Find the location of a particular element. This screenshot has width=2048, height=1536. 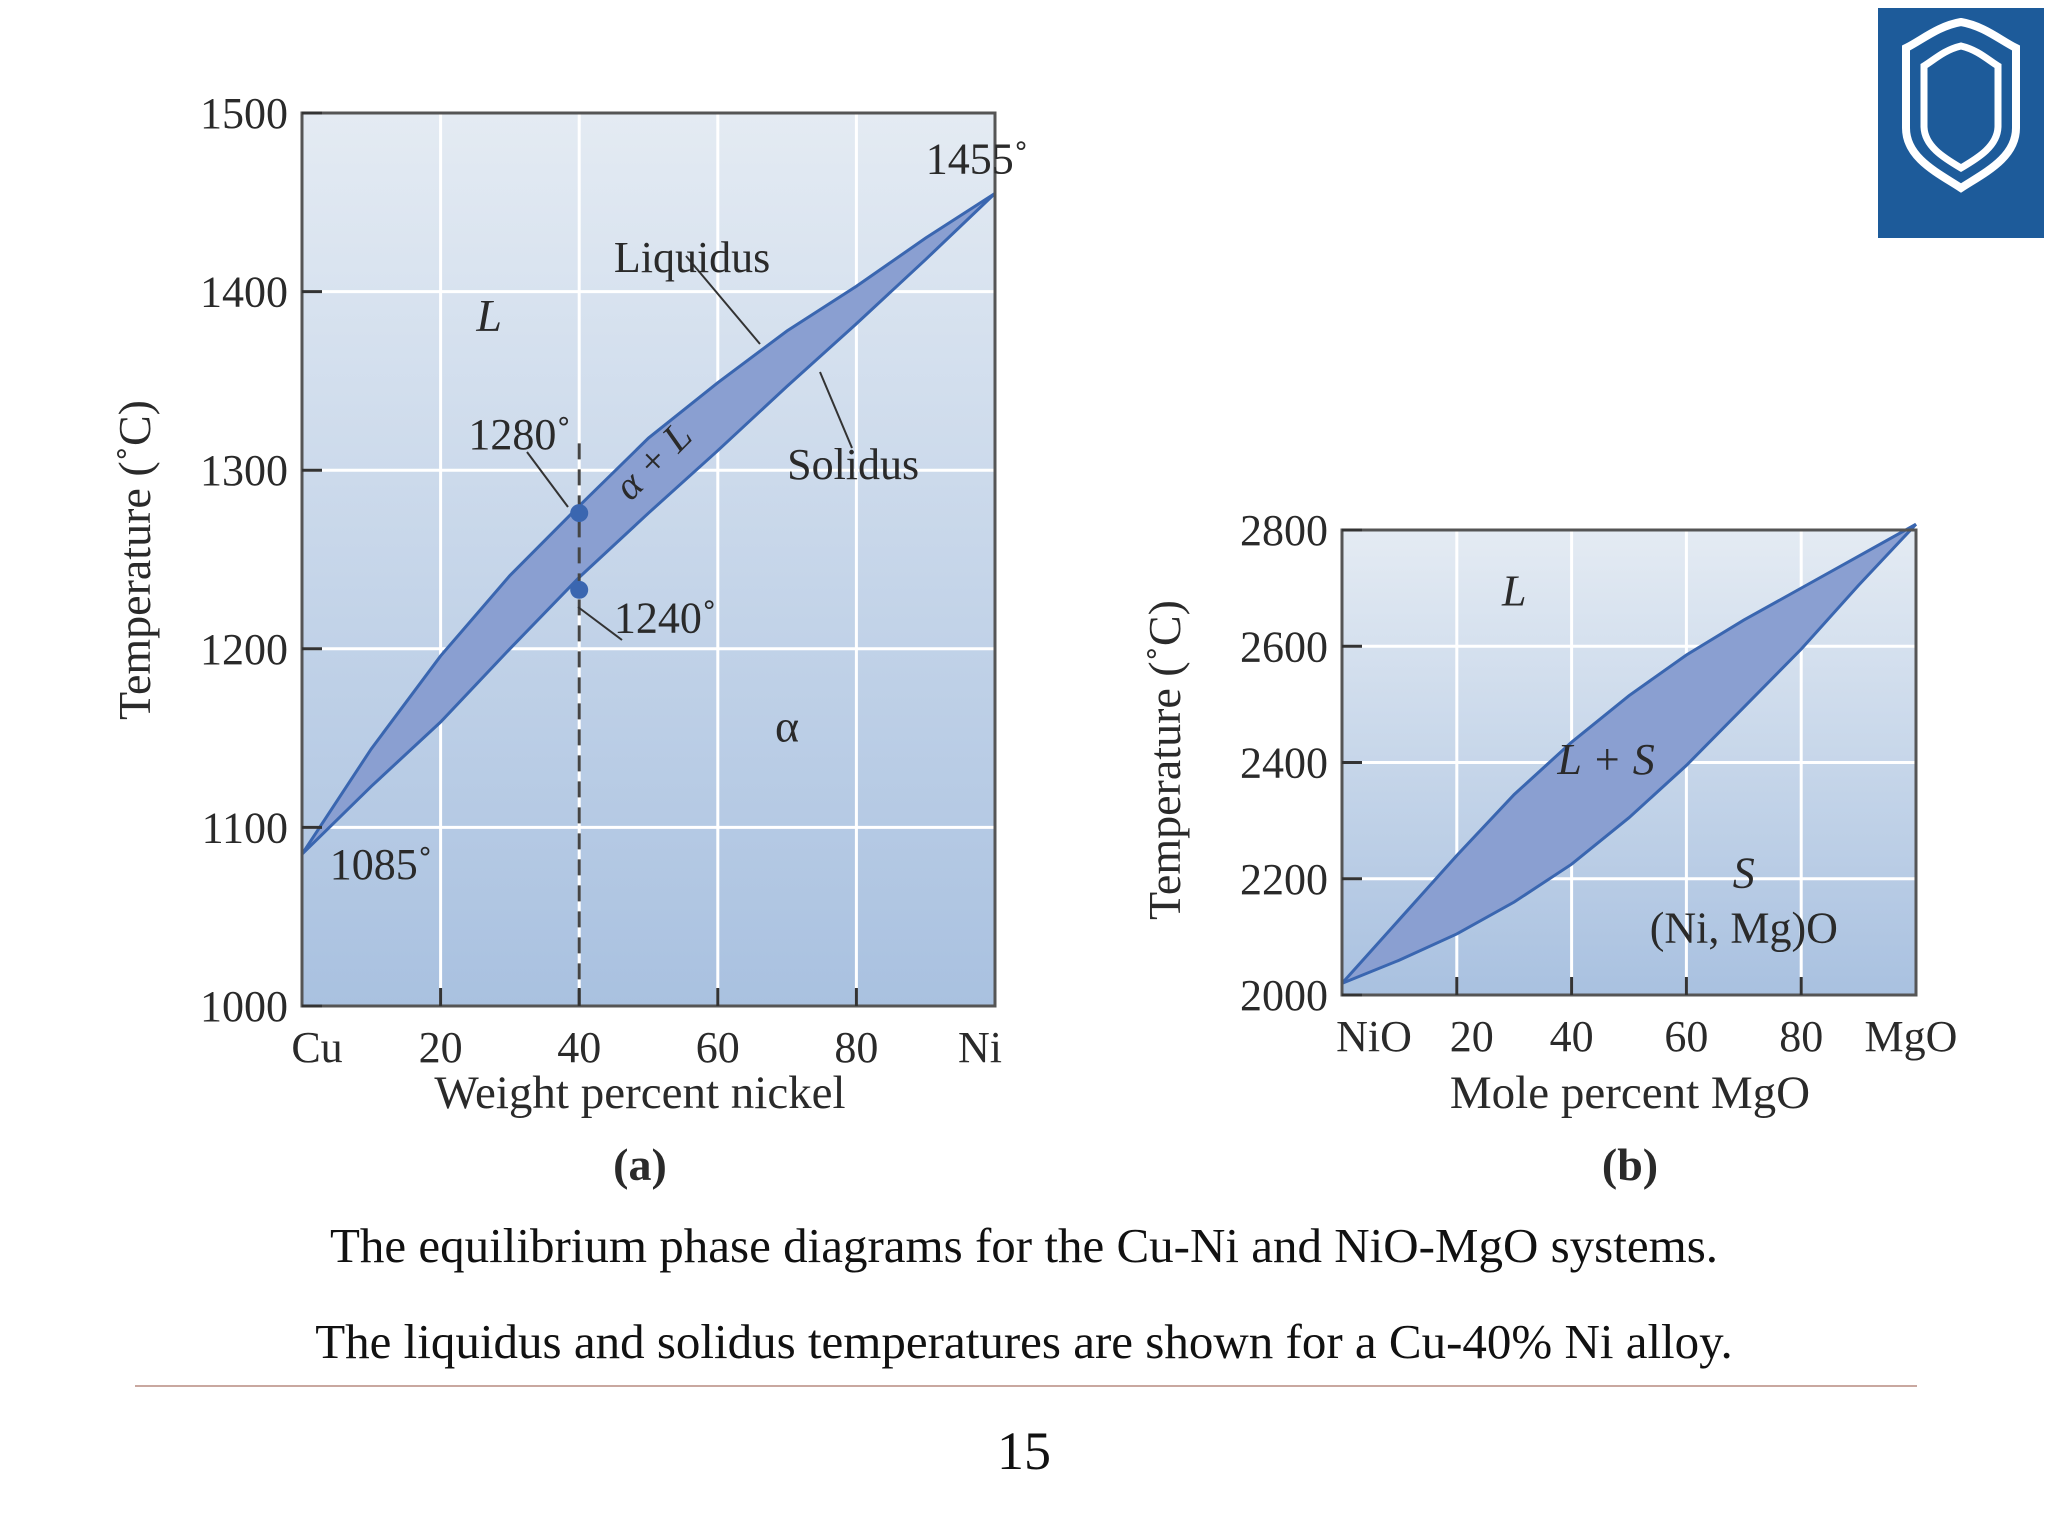

chart-a-annotation-1240: 1240˚ is located at coordinates (665, 618).